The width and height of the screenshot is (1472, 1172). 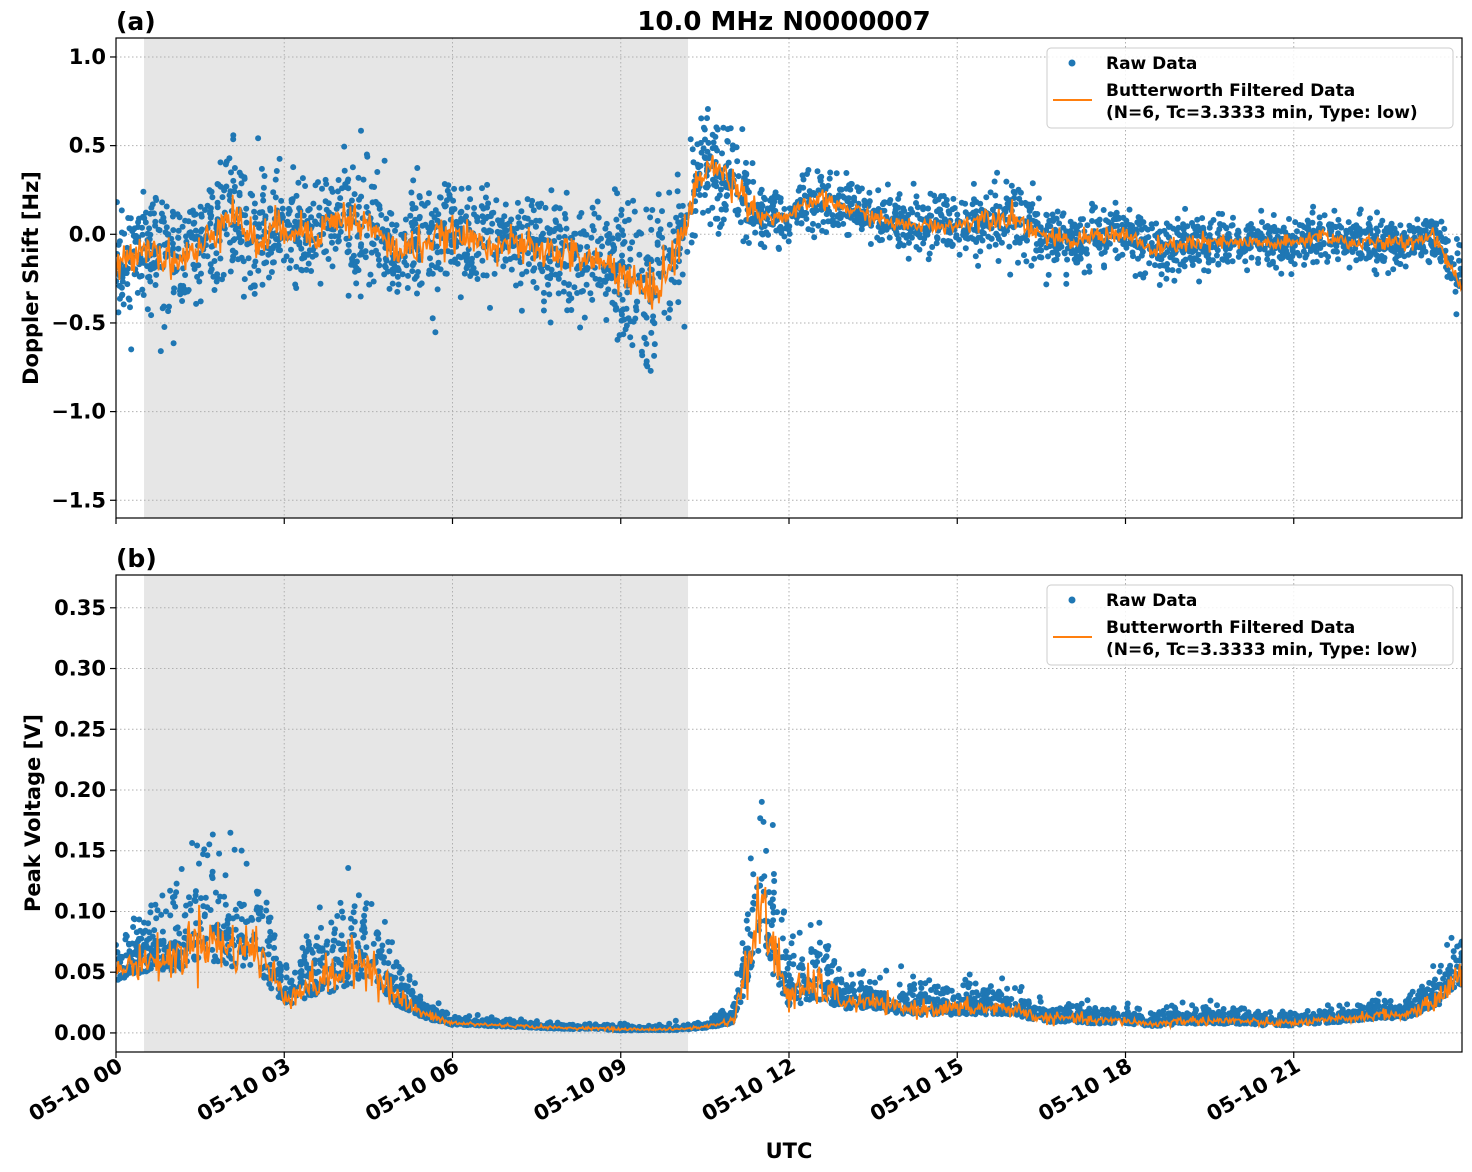 What do you see at coordinates (78, 412) in the screenshot?
I see `y-tick-label: −1.0` at bounding box center [78, 412].